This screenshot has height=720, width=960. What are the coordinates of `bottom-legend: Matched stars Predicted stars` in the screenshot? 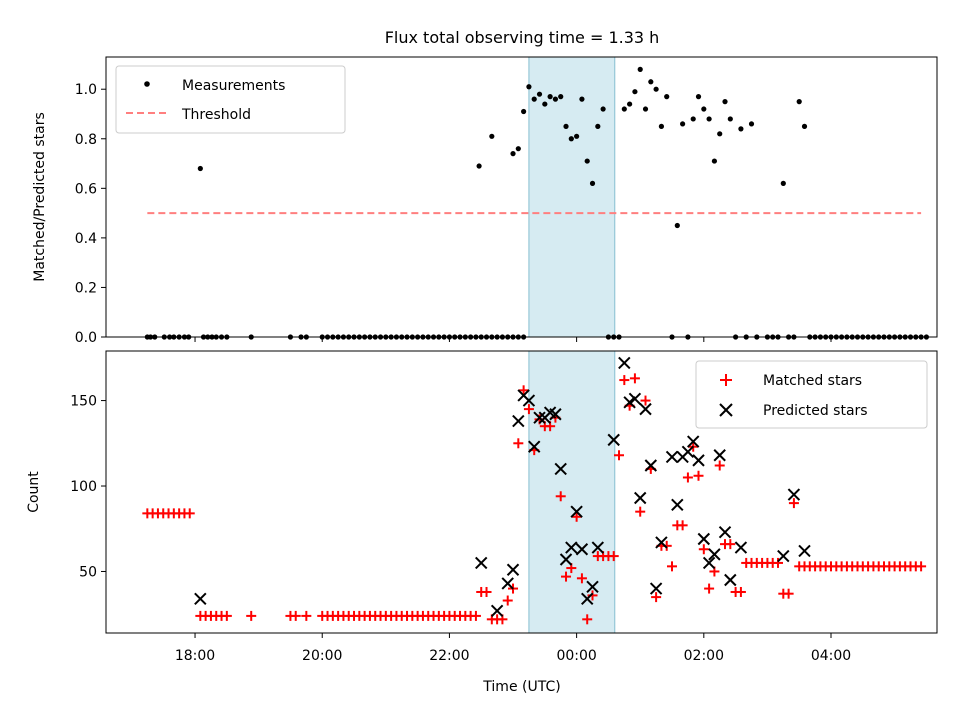 It's located at (811, 394).